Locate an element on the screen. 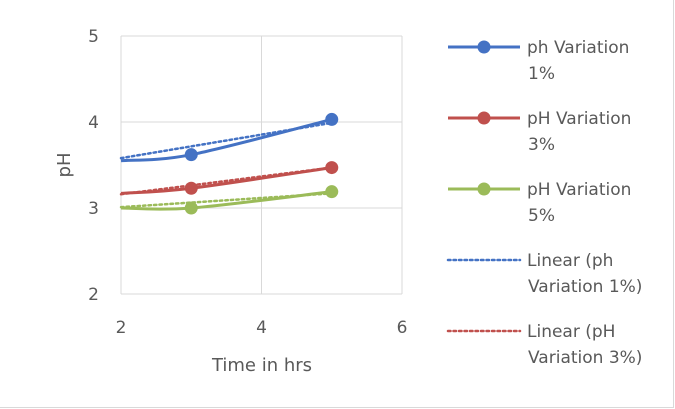 This screenshot has width=675, height=409. legend-label: Linear (pH Variation 3%) is located at coordinates (584, 345).